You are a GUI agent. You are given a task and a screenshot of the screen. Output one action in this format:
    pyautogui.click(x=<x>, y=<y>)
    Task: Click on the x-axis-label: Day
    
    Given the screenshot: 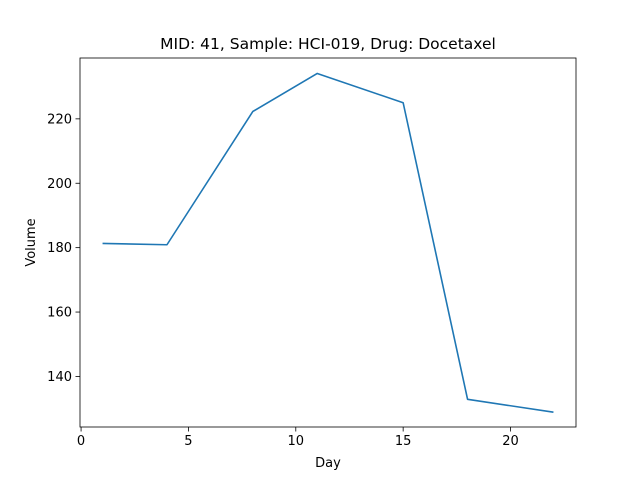 What is the action you would take?
    pyautogui.click(x=328, y=463)
    